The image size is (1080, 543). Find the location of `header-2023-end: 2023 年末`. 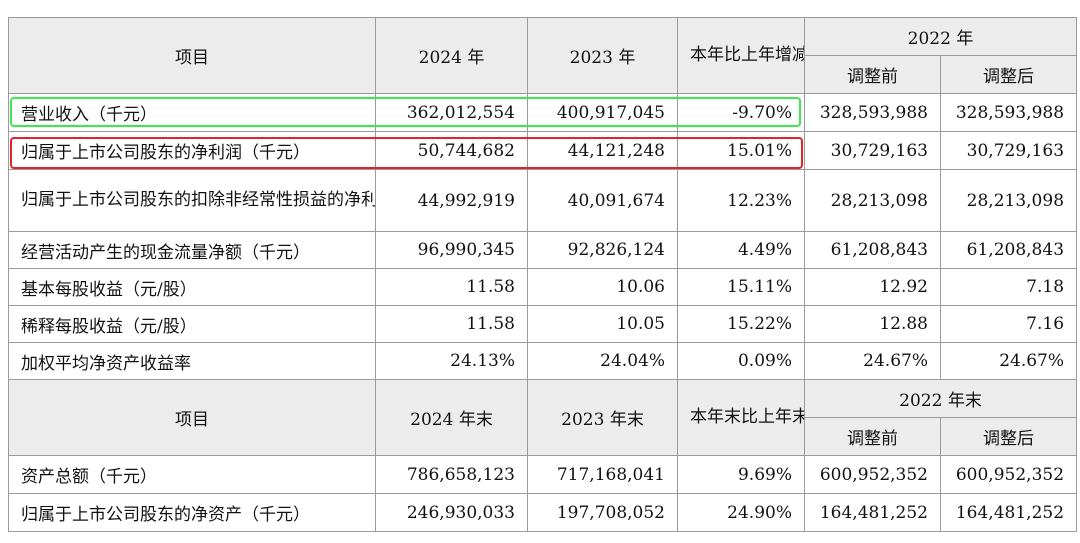

header-2023-end: 2023 年末 is located at coordinates (602, 417).